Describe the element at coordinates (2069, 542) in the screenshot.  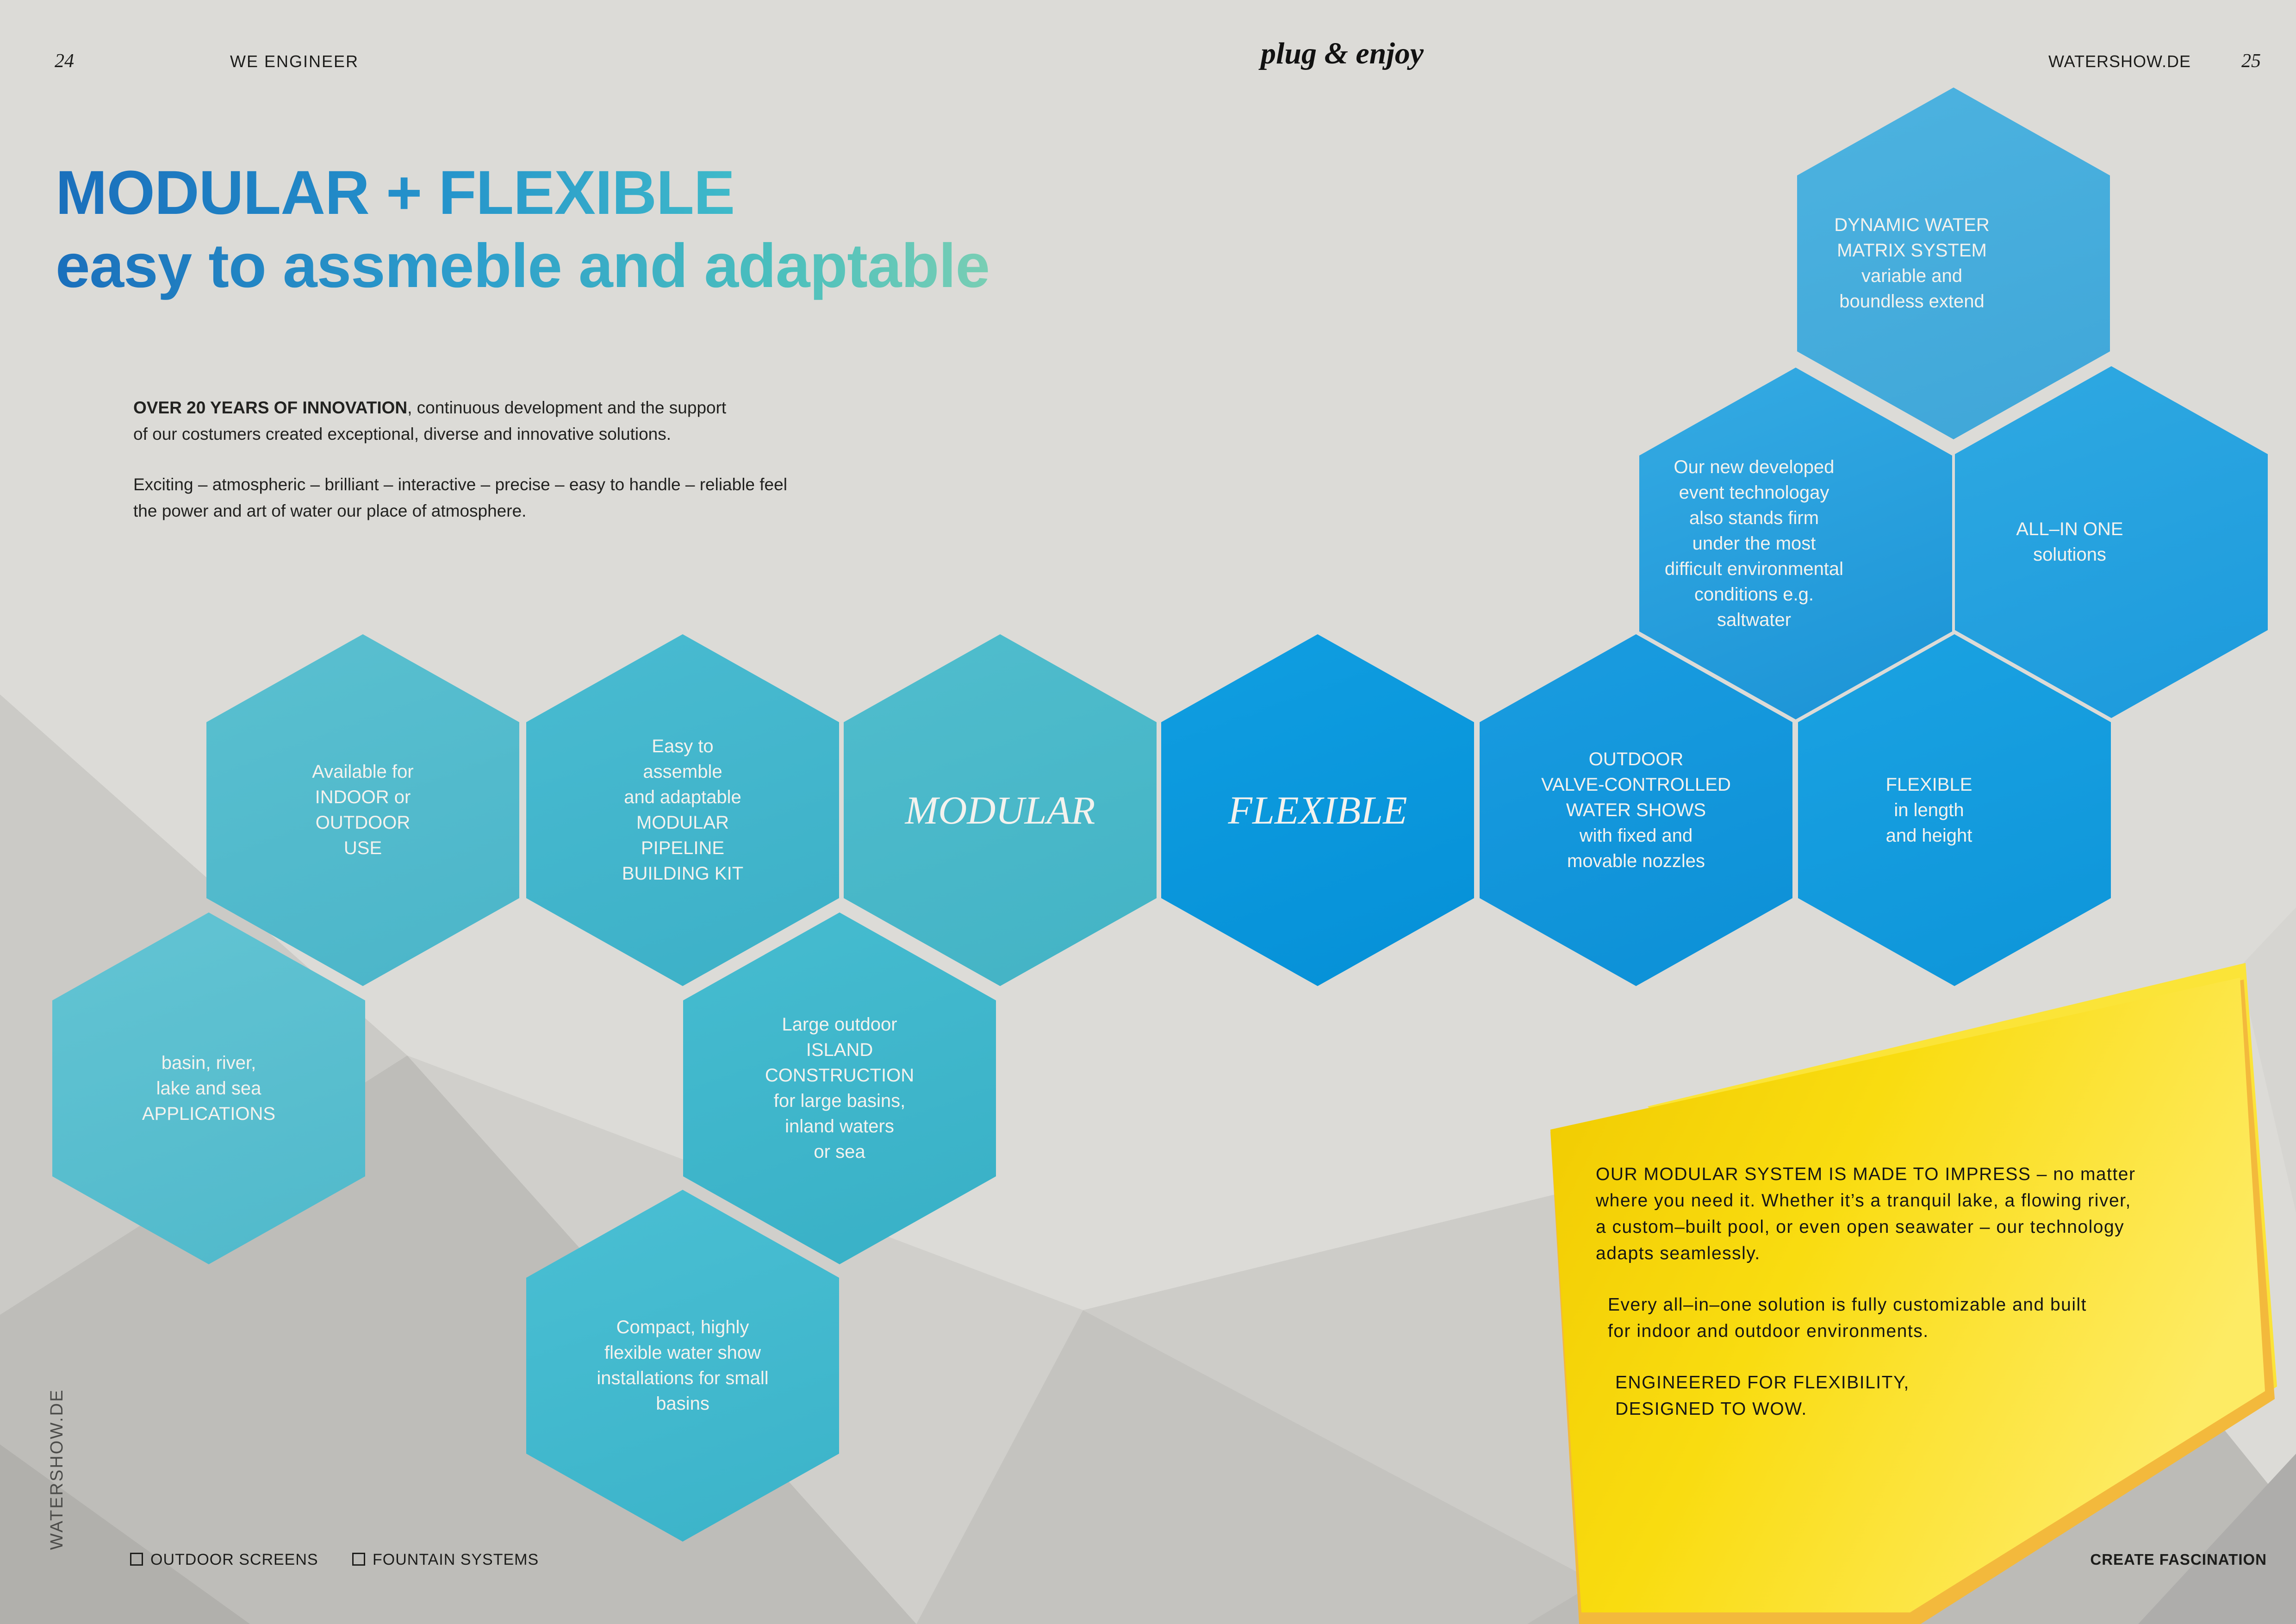
I see `hexagon-label: ALL–IN ONE solutions` at that location.